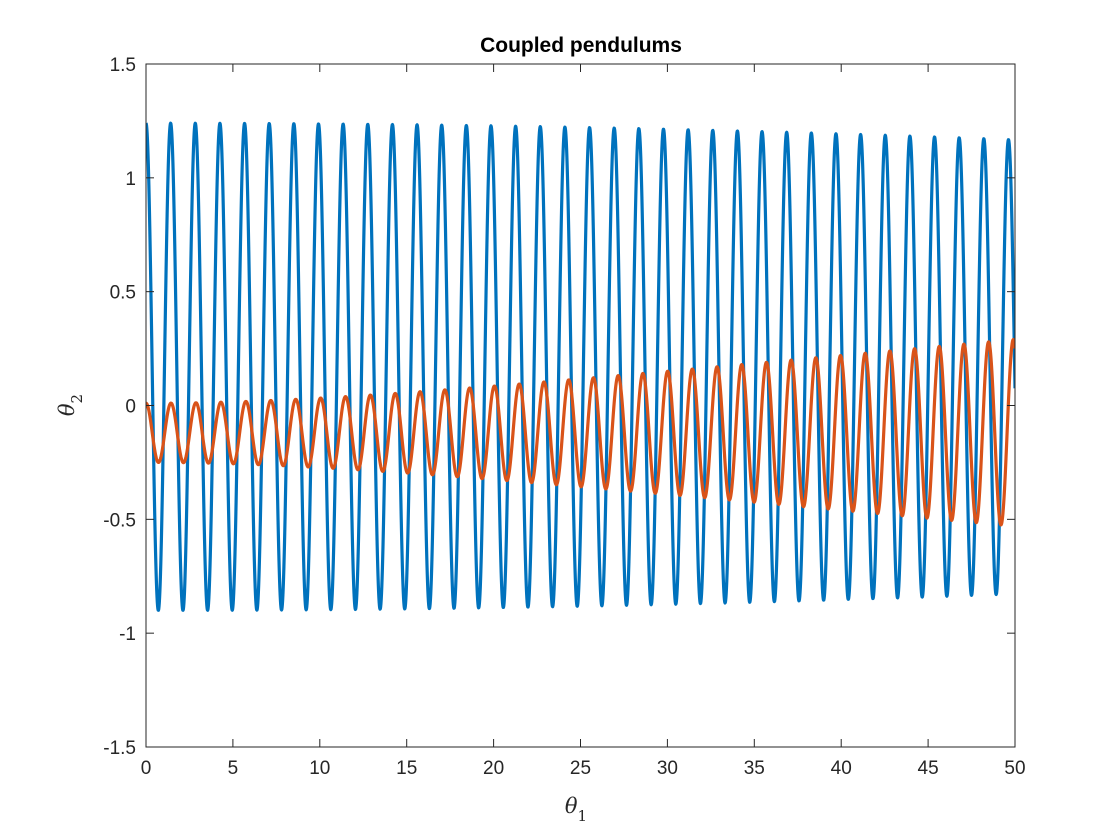 The image size is (1120, 840). Describe the element at coordinates (667, 768) in the screenshot. I see `x-tick-label: 30` at that location.